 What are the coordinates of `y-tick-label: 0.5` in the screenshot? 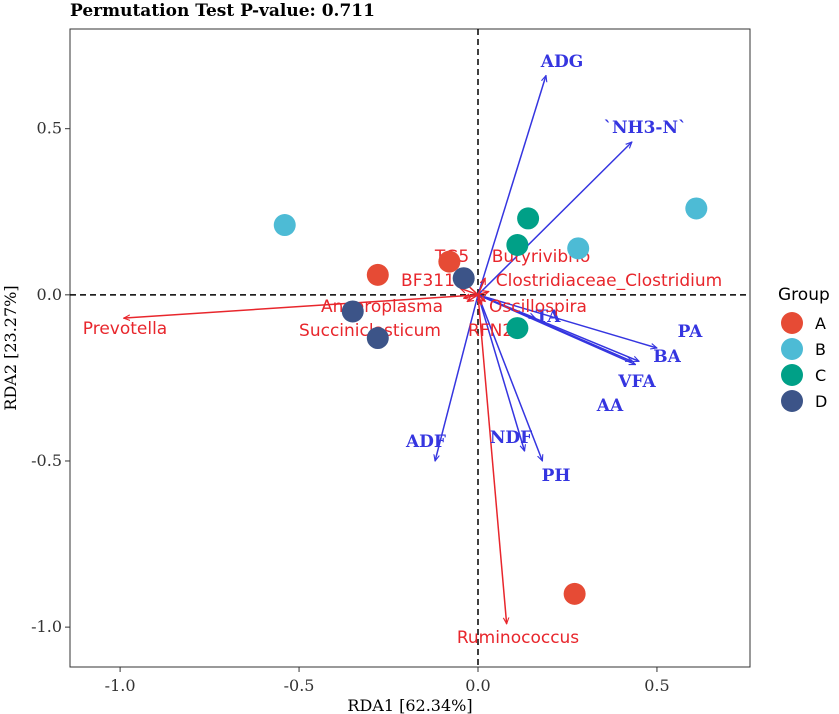 It's located at (49, 128).